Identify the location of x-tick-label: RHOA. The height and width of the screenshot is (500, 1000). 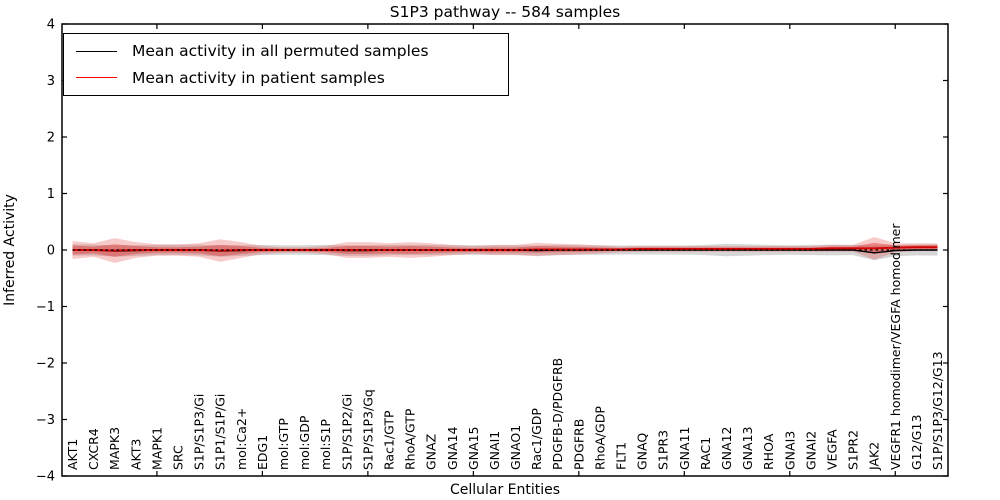
(768, 451).